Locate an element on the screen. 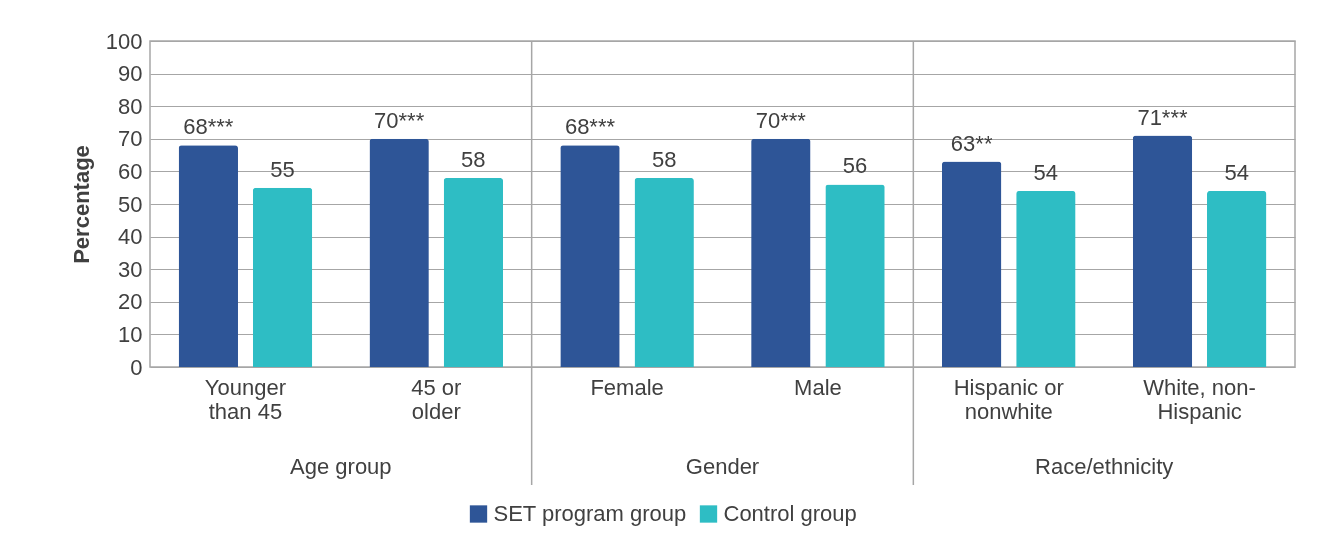 This screenshot has width=1324, height=544. y-axis-title: Percentage is located at coordinates (81, 204).